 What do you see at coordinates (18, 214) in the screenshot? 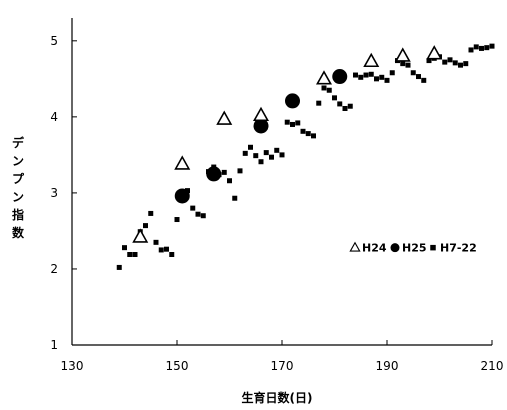
I see `y-title-char: 指` at bounding box center [18, 214].